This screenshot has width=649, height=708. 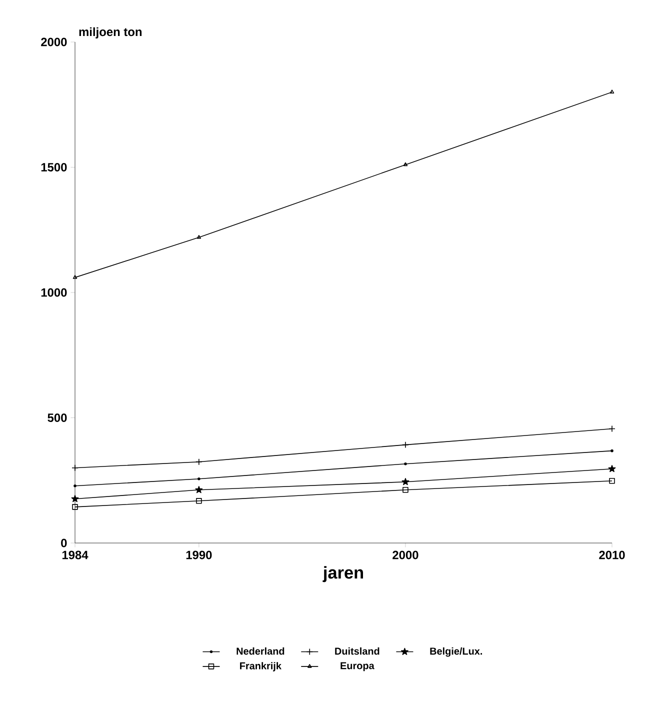 I want to click on y-tick-label: 2000, so click(x=54, y=42).